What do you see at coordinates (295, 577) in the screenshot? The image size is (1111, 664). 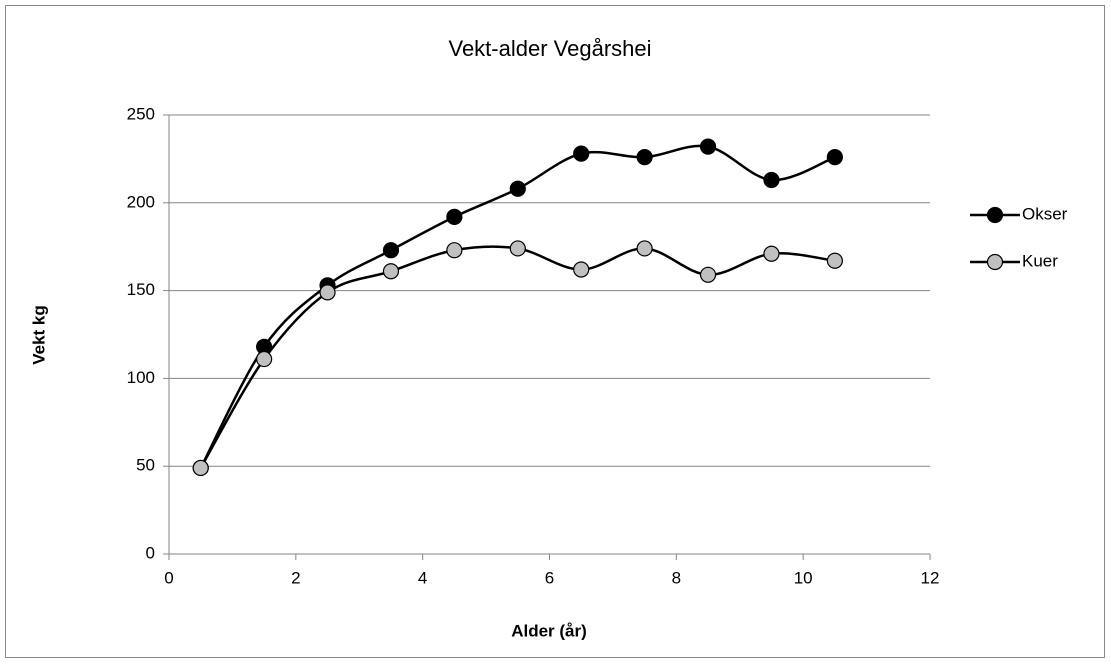 I see `x-tick-label: 2` at bounding box center [295, 577].